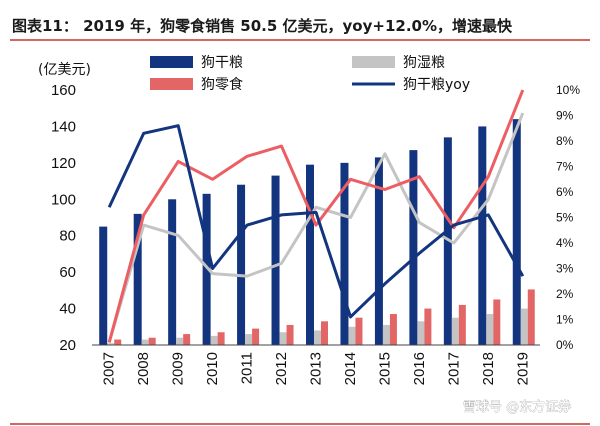 The height and width of the screenshot is (426, 600). What do you see at coordinates (67, 345) in the screenshot?
I see `y-tick-label: 20` at bounding box center [67, 345].